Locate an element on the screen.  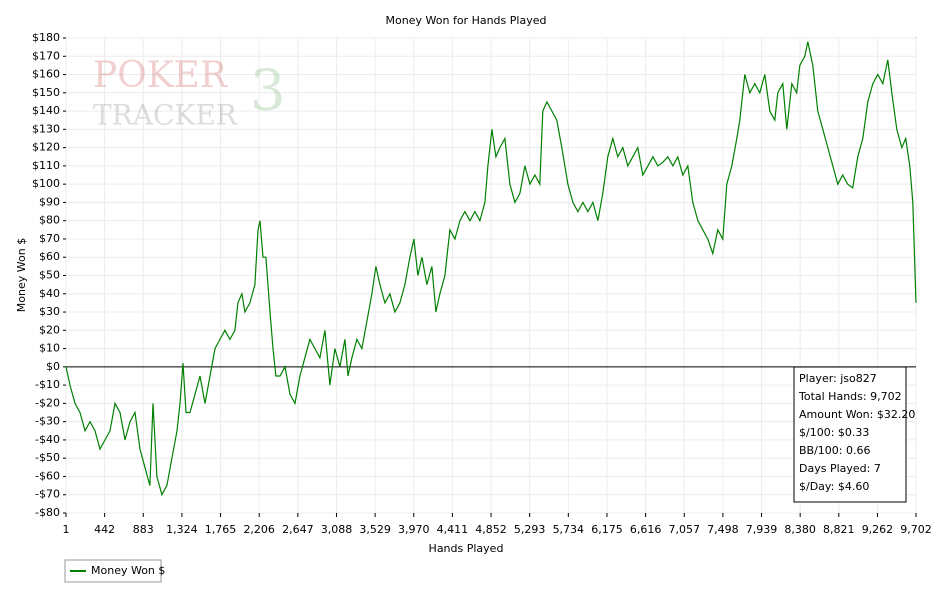
x-tick-label: 3,088 is located at coordinates (337, 529).